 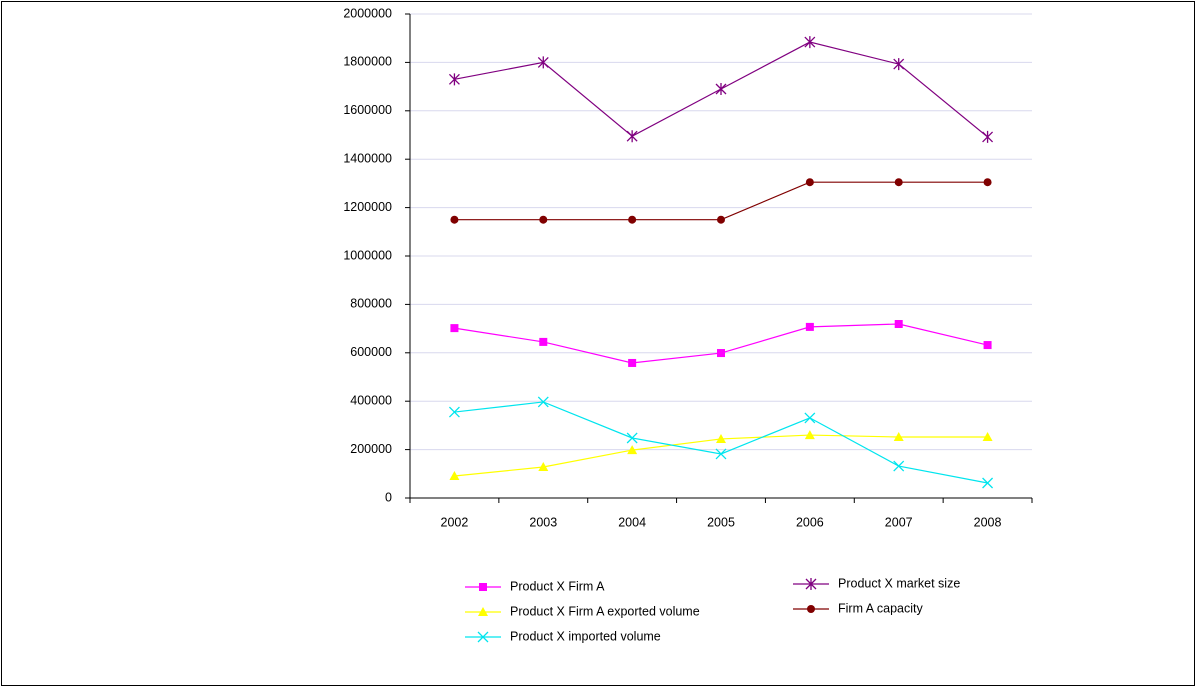 What do you see at coordinates (371, 449) in the screenshot?
I see `y-tick-label: 200000` at bounding box center [371, 449].